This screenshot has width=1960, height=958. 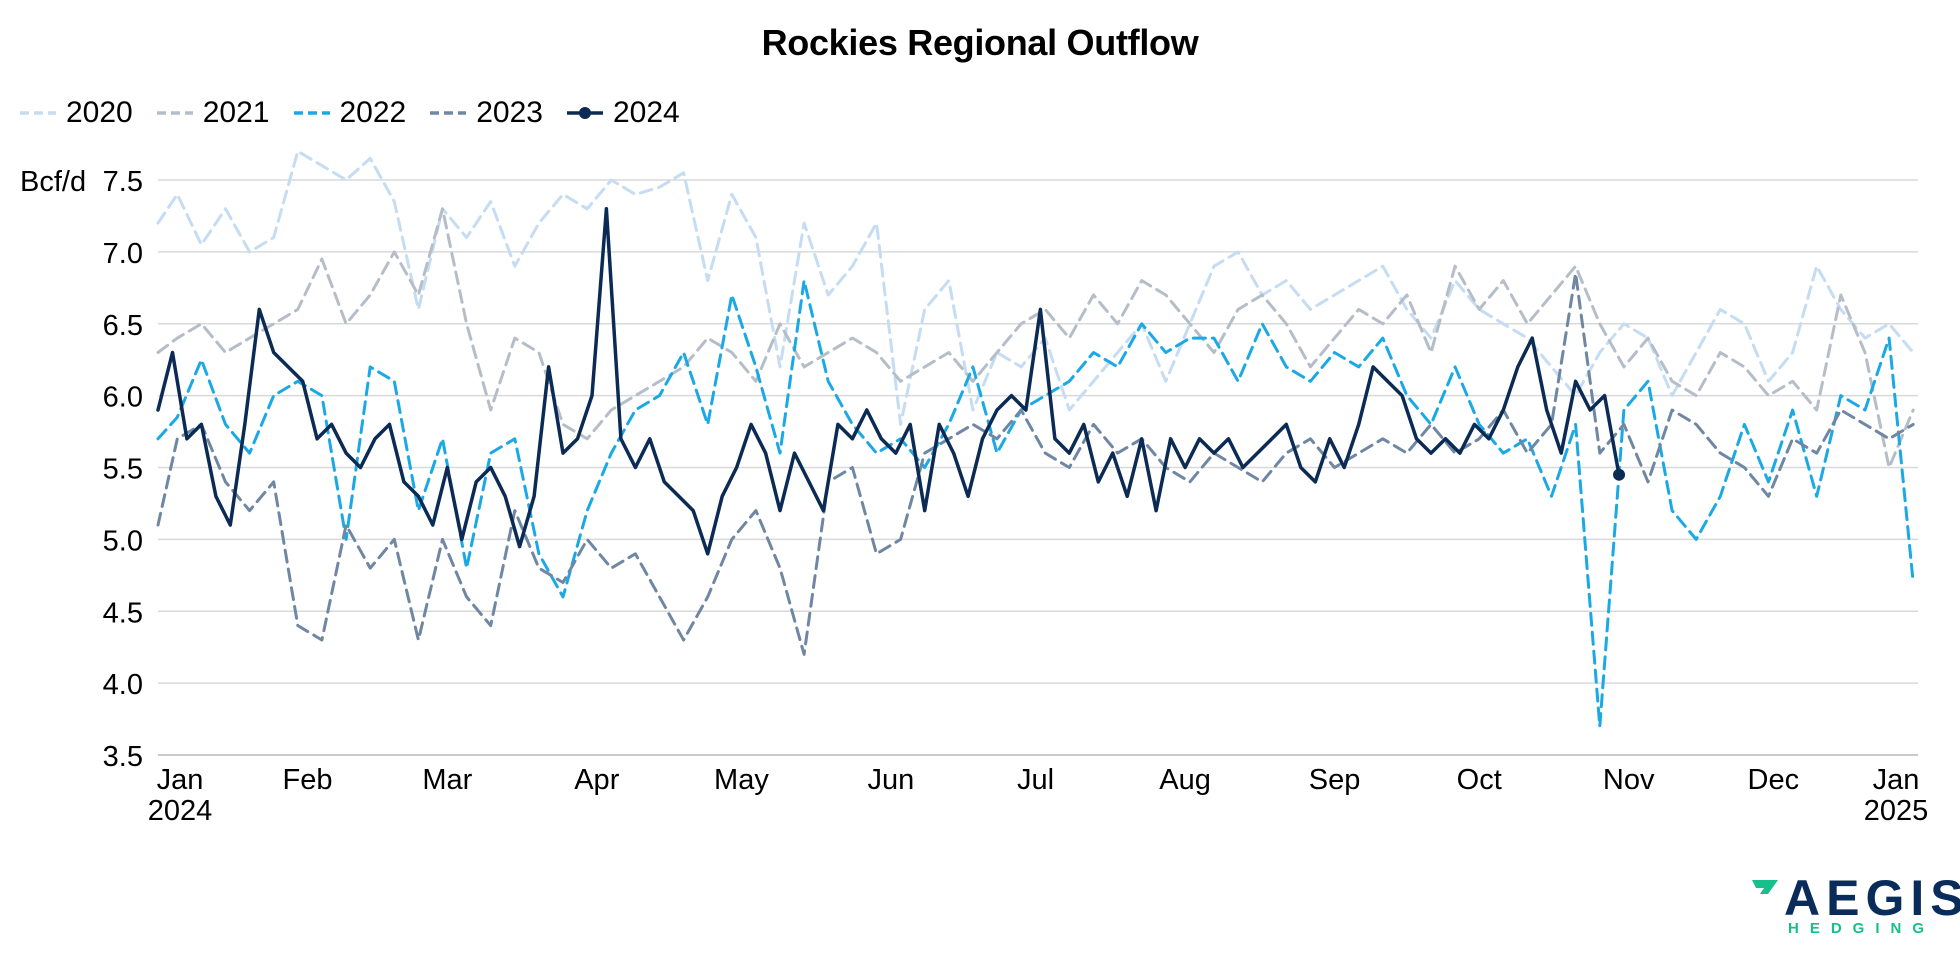 What do you see at coordinates (1629, 780) in the screenshot?
I see `x-tick-label: Nov` at bounding box center [1629, 780].